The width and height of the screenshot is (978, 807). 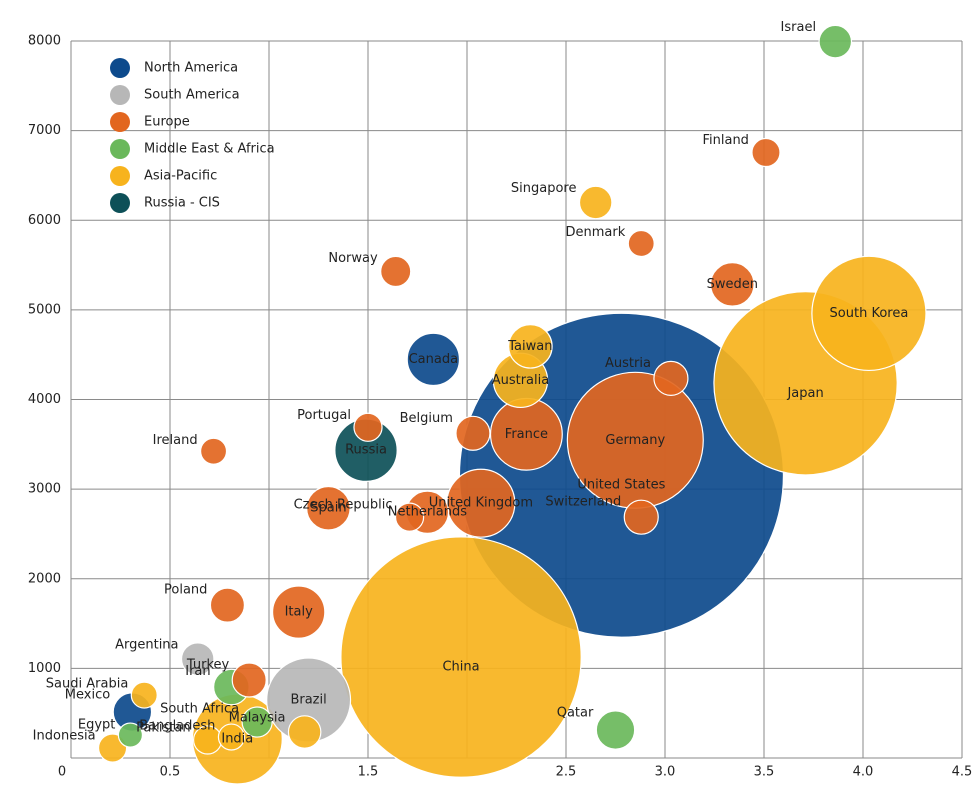 What do you see at coordinates (521, 380) in the screenshot?
I see `bubble-label: Australia` at bounding box center [521, 380].